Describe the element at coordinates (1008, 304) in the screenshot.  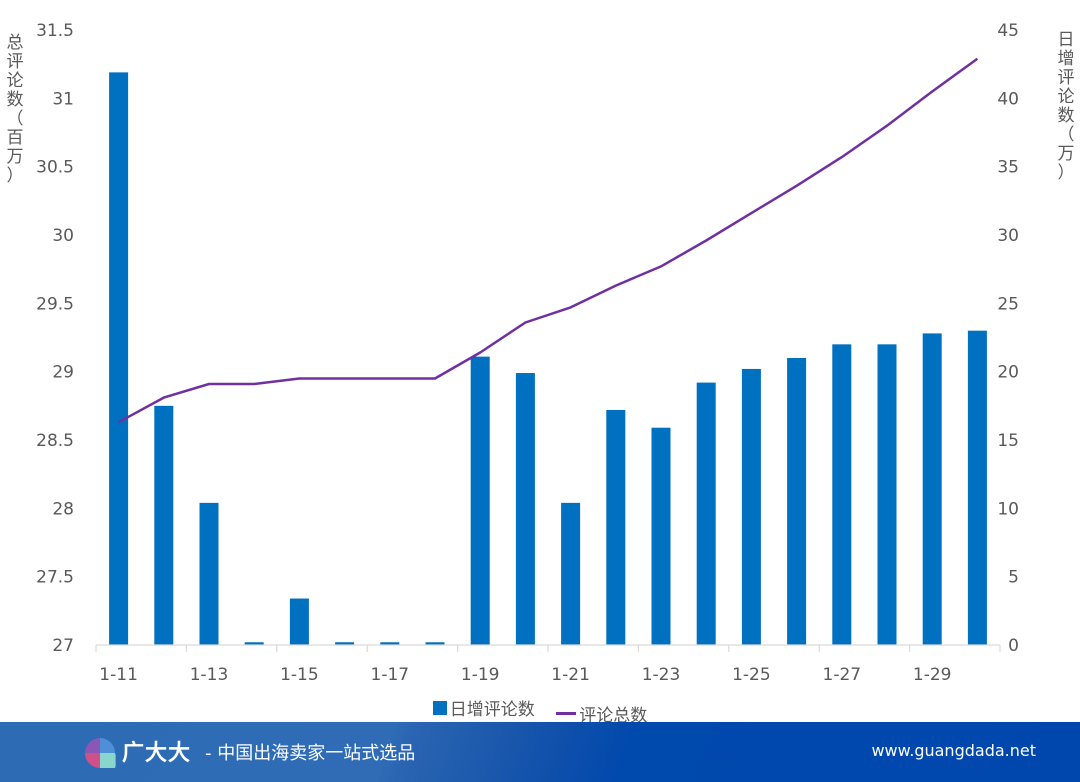
I see `right-tick-label: 25` at that location.